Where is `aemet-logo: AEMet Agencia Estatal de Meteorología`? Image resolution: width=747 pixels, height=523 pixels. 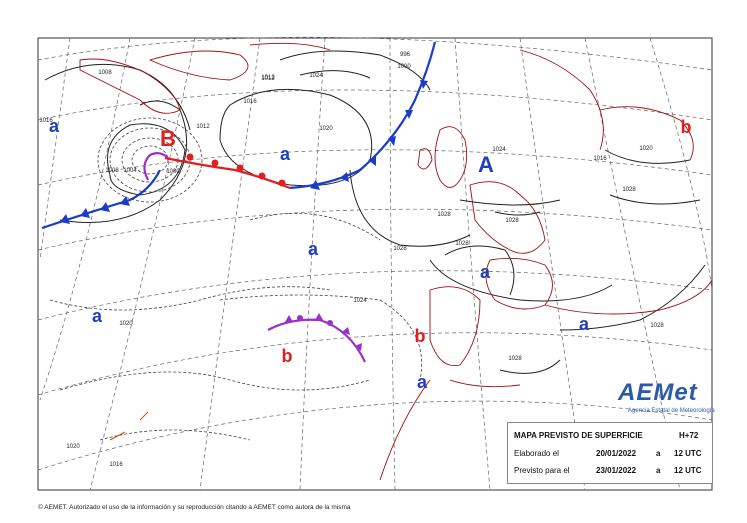
aemet-logo: AEMet Agencia Estatal de Meteorología is located at coordinates (667, 399).